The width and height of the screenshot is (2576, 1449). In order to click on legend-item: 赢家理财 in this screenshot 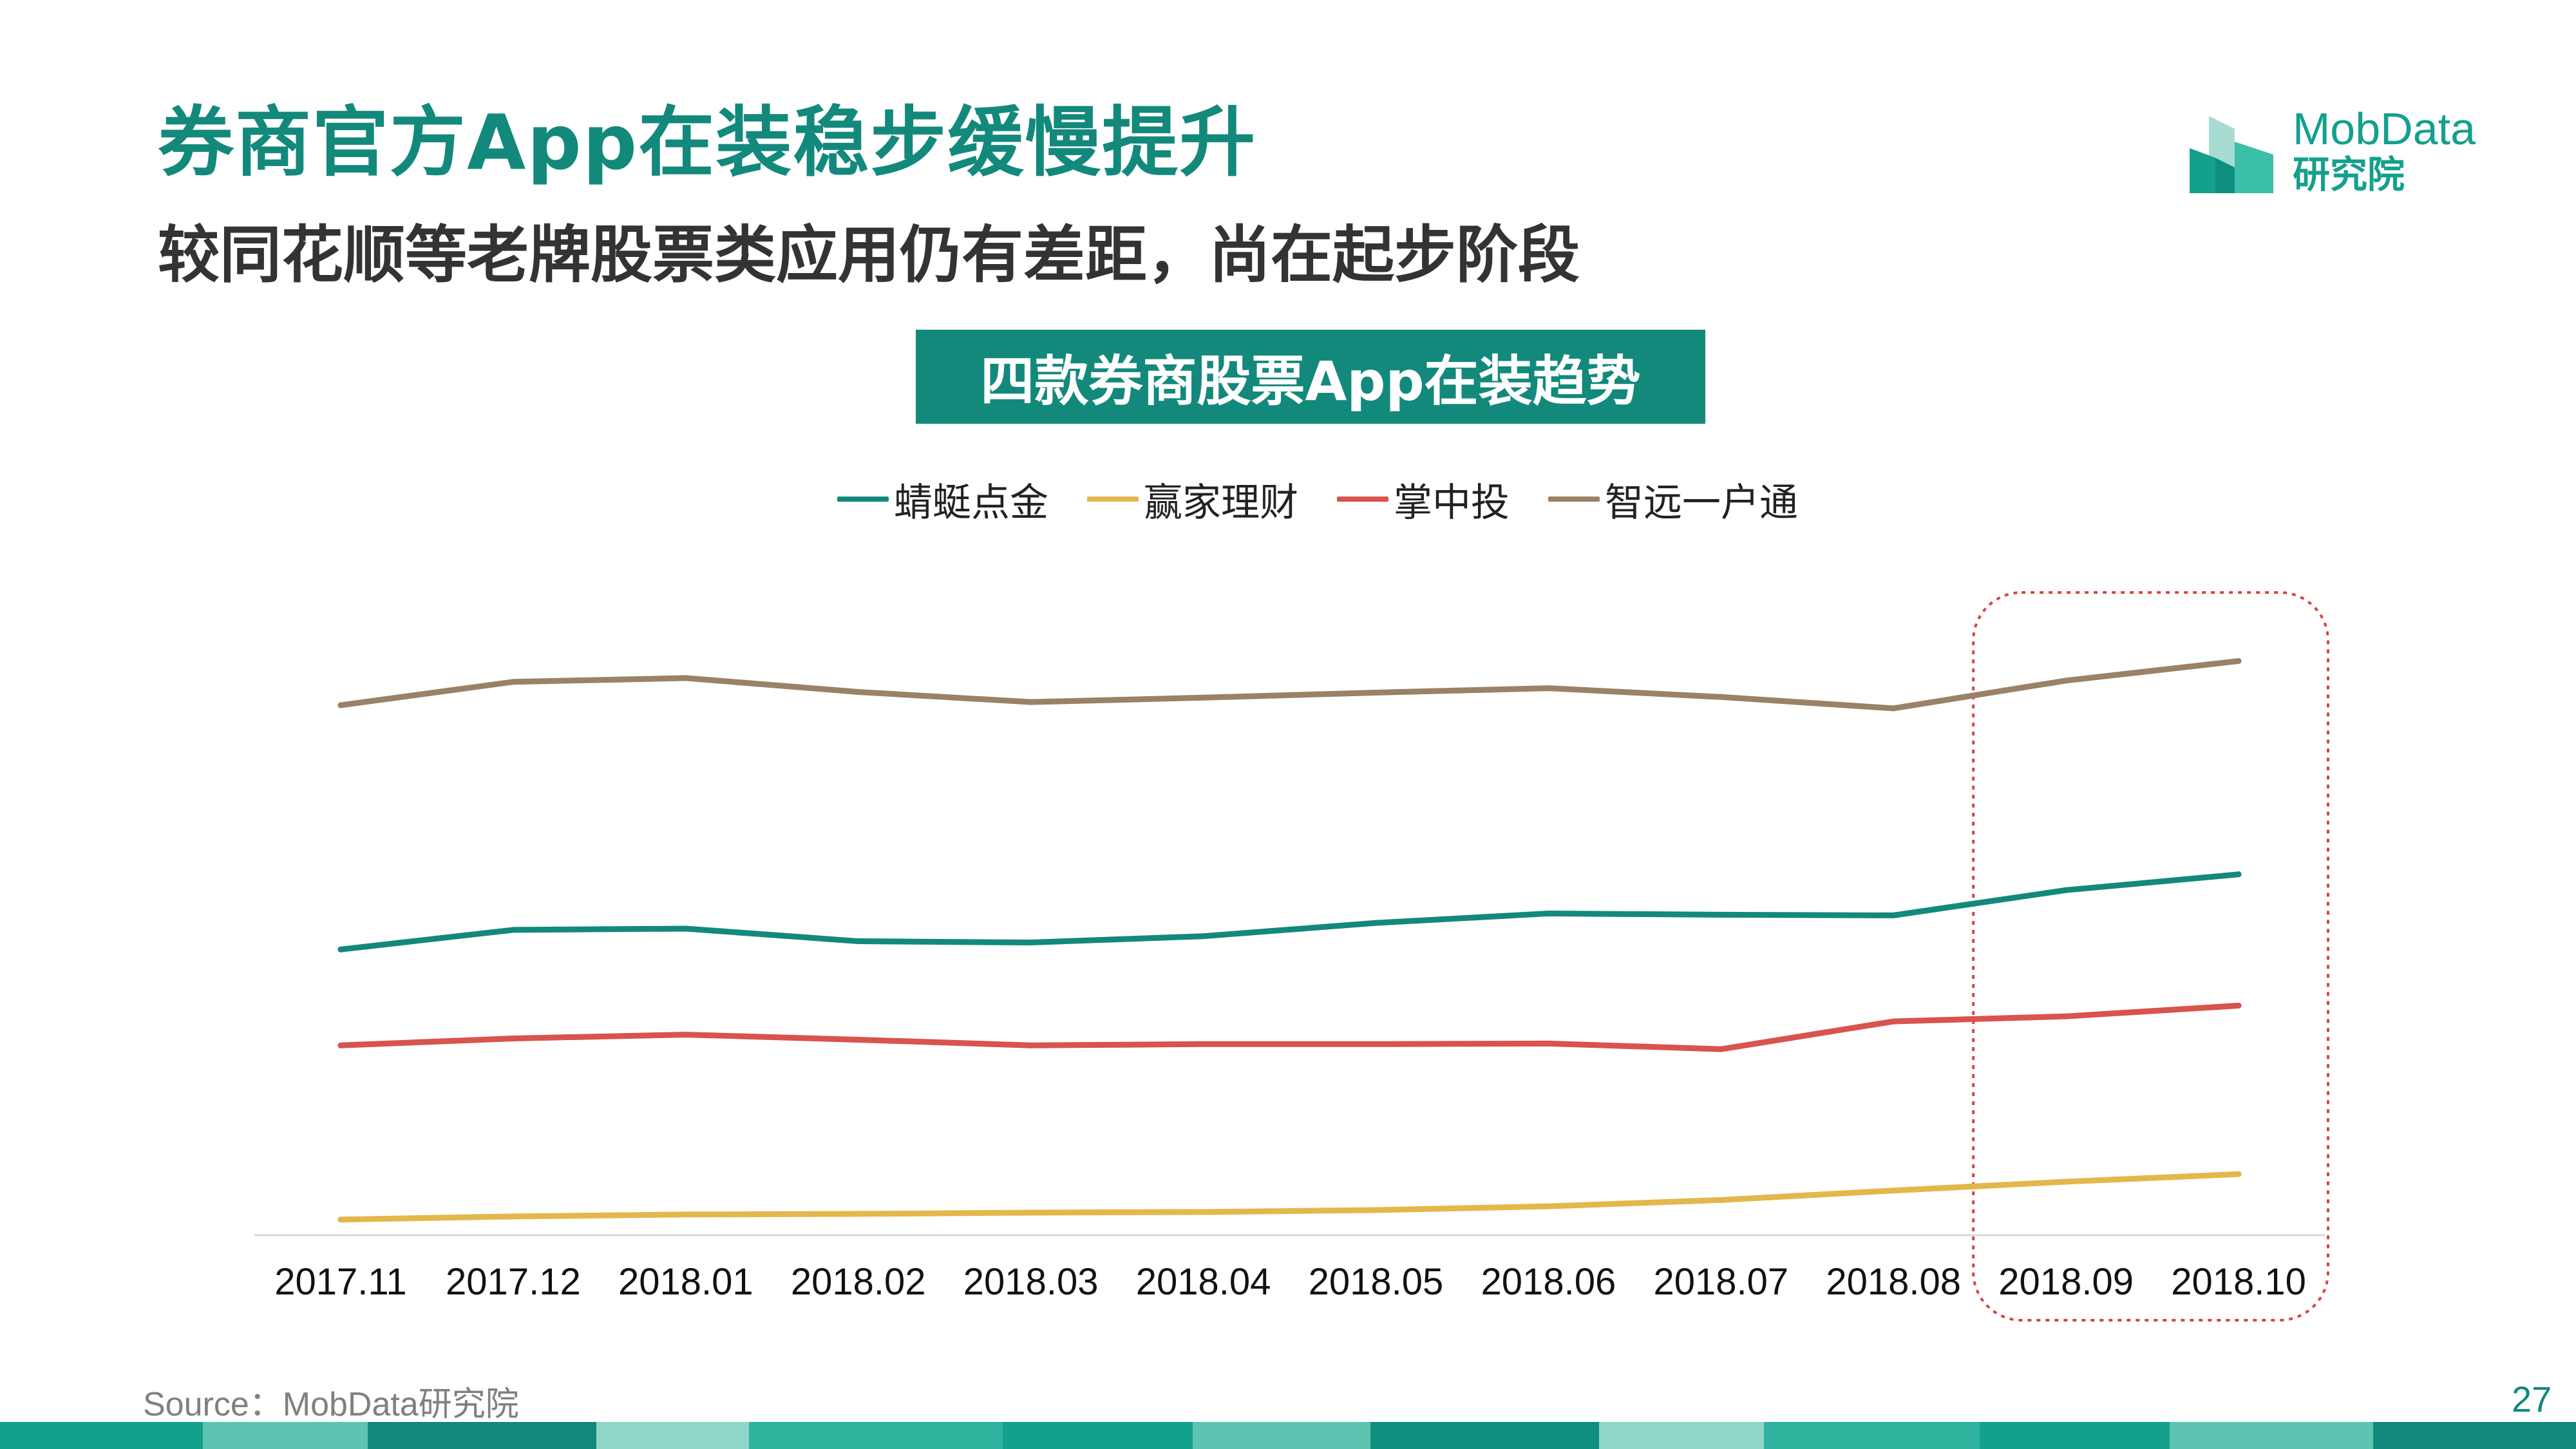, I will do `click(1192, 499)`.